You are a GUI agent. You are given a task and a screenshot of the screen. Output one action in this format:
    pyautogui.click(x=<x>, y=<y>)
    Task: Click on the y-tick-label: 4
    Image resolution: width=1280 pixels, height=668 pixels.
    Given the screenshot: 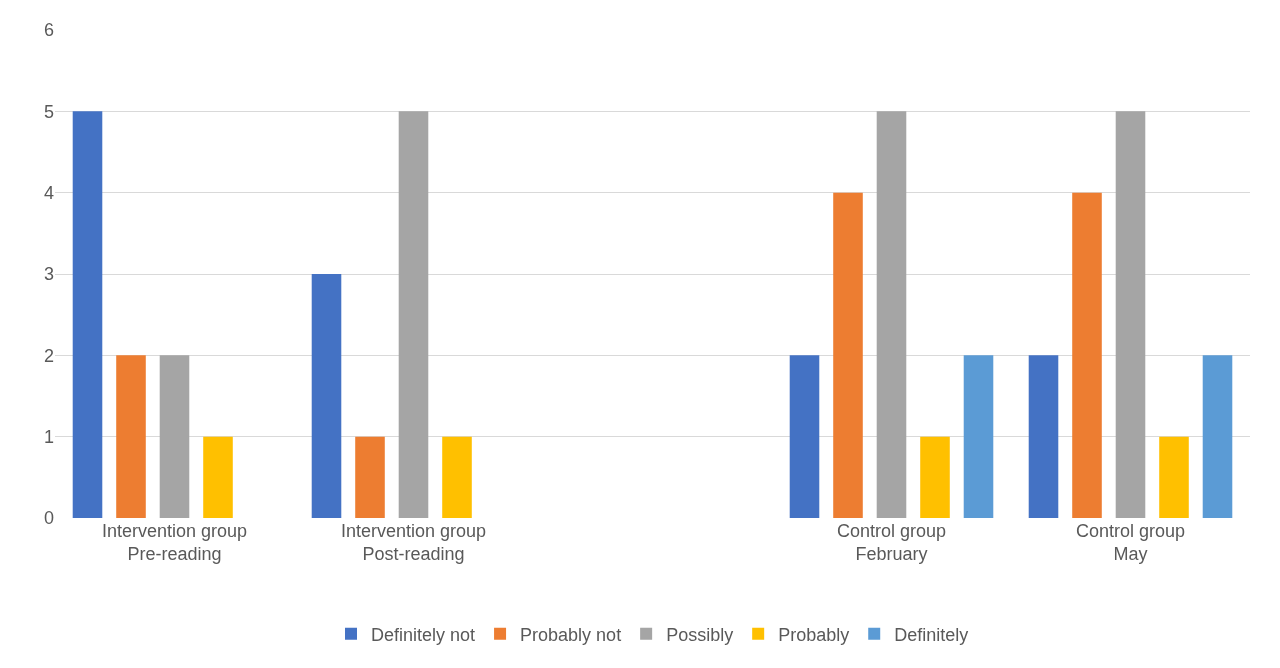 What is the action you would take?
    pyautogui.click(x=48, y=192)
    